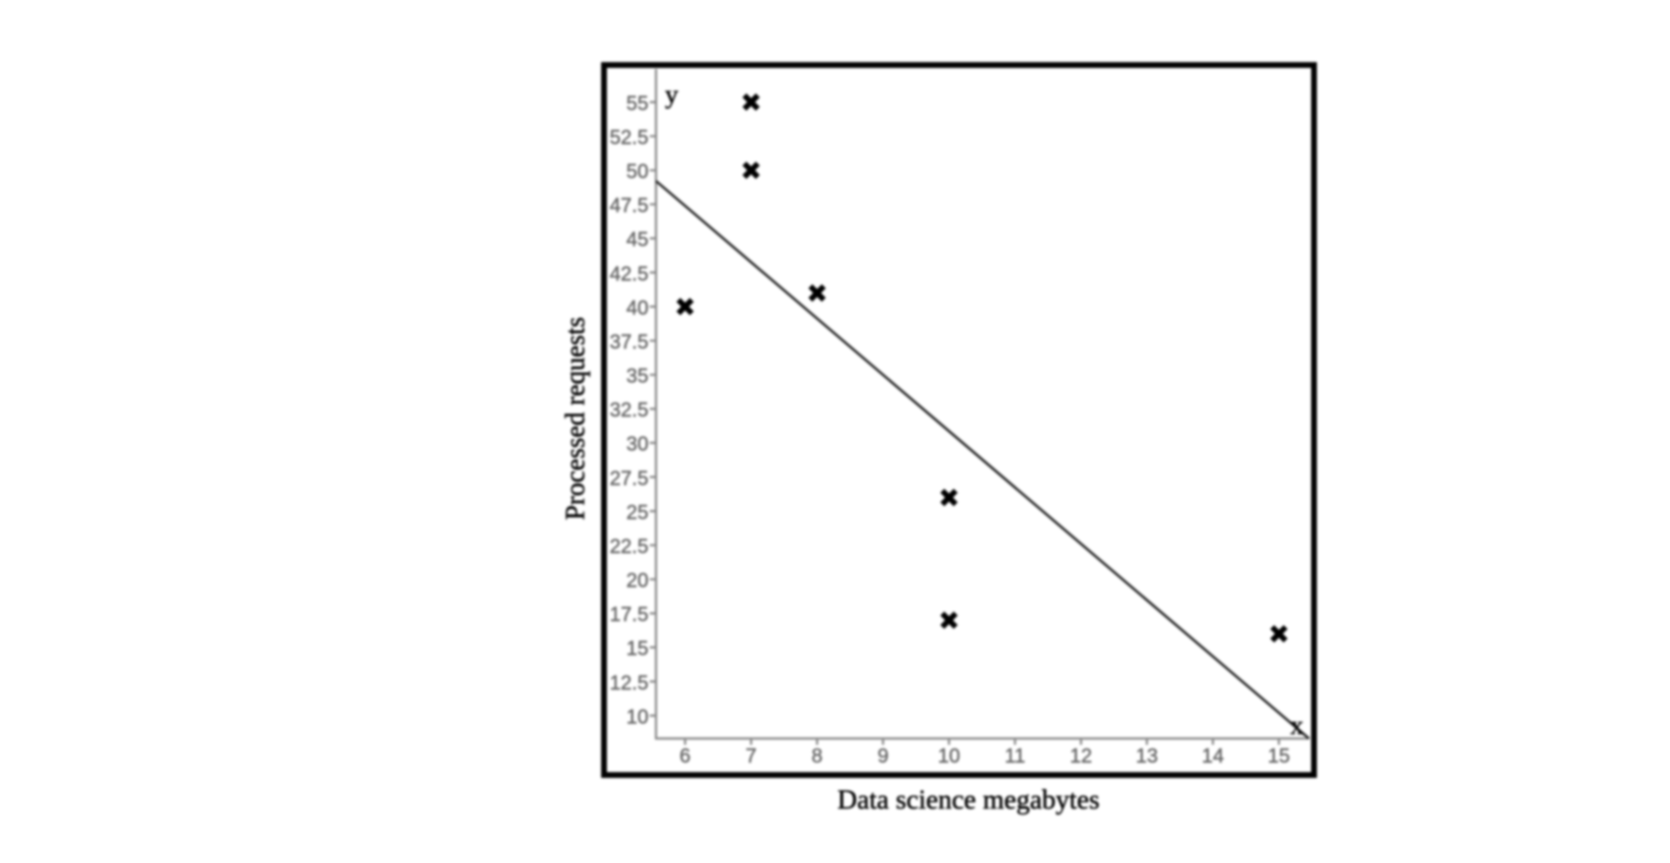 This screenshot has height=863, width=1670. What do you see at coordinates (629, 274) in the screenshot?
I see `svg-text: 42.5` at bounding box center [629, 274].